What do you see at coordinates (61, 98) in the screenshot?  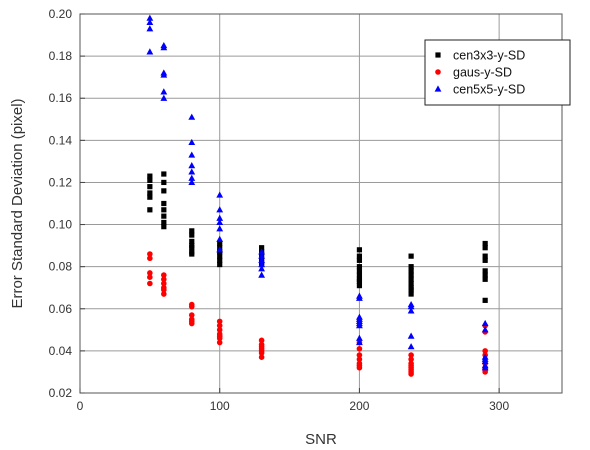 I see `y-tick-label: 0.16` at bounding box center [61, 98].